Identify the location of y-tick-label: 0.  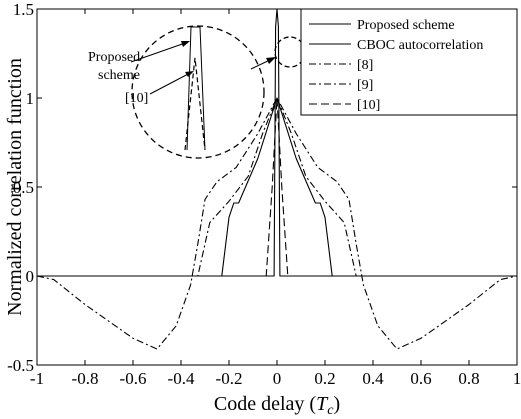
(30, 276).